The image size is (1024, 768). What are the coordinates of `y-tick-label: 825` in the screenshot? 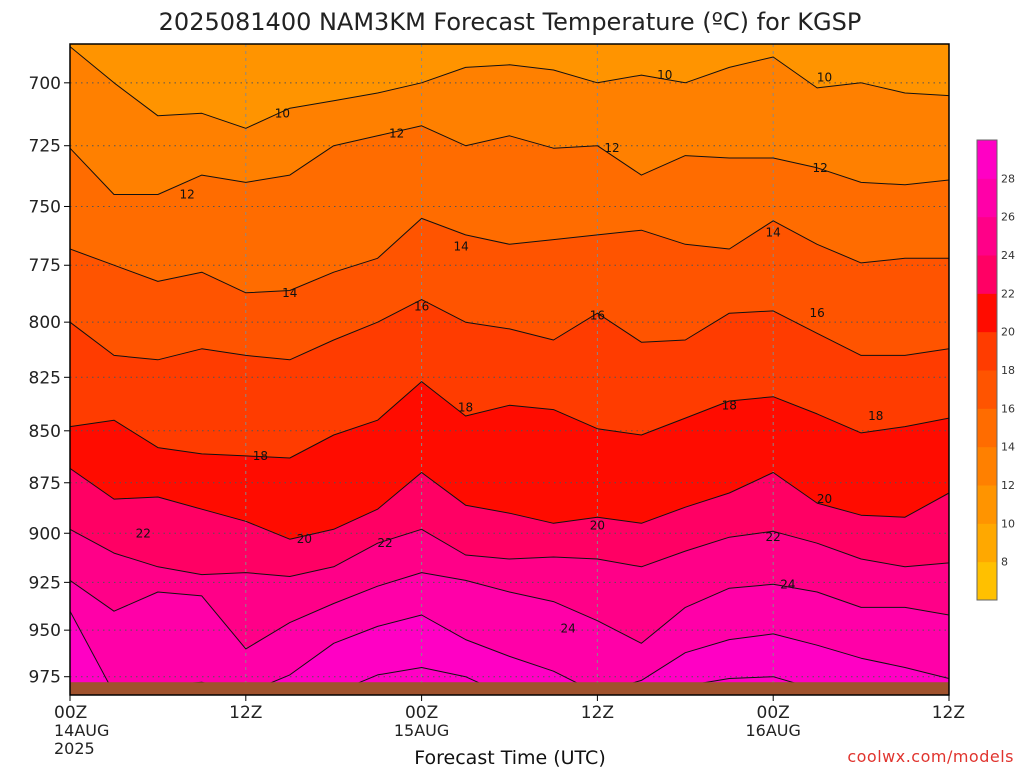 It's located at (45, 378).